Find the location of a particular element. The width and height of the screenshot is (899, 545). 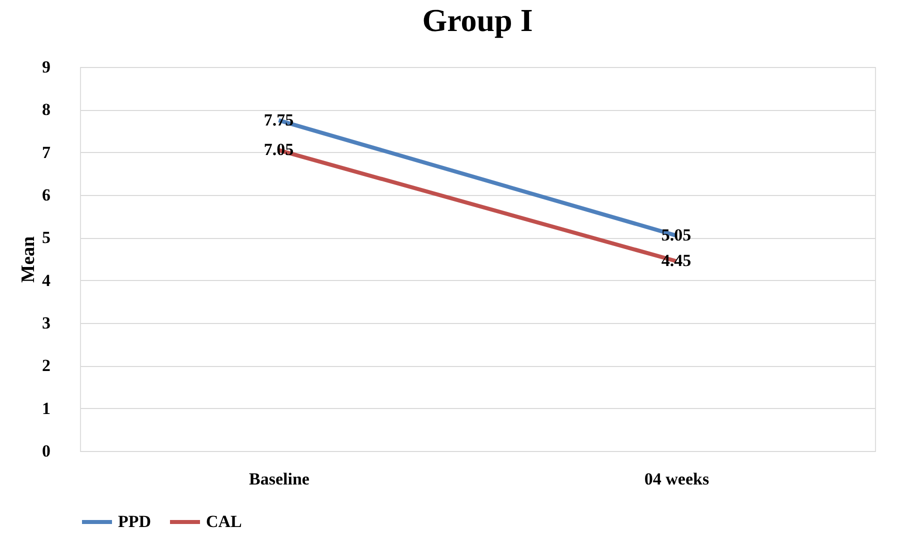

y-tick-label: 5 is located at coordinates (46, 238).